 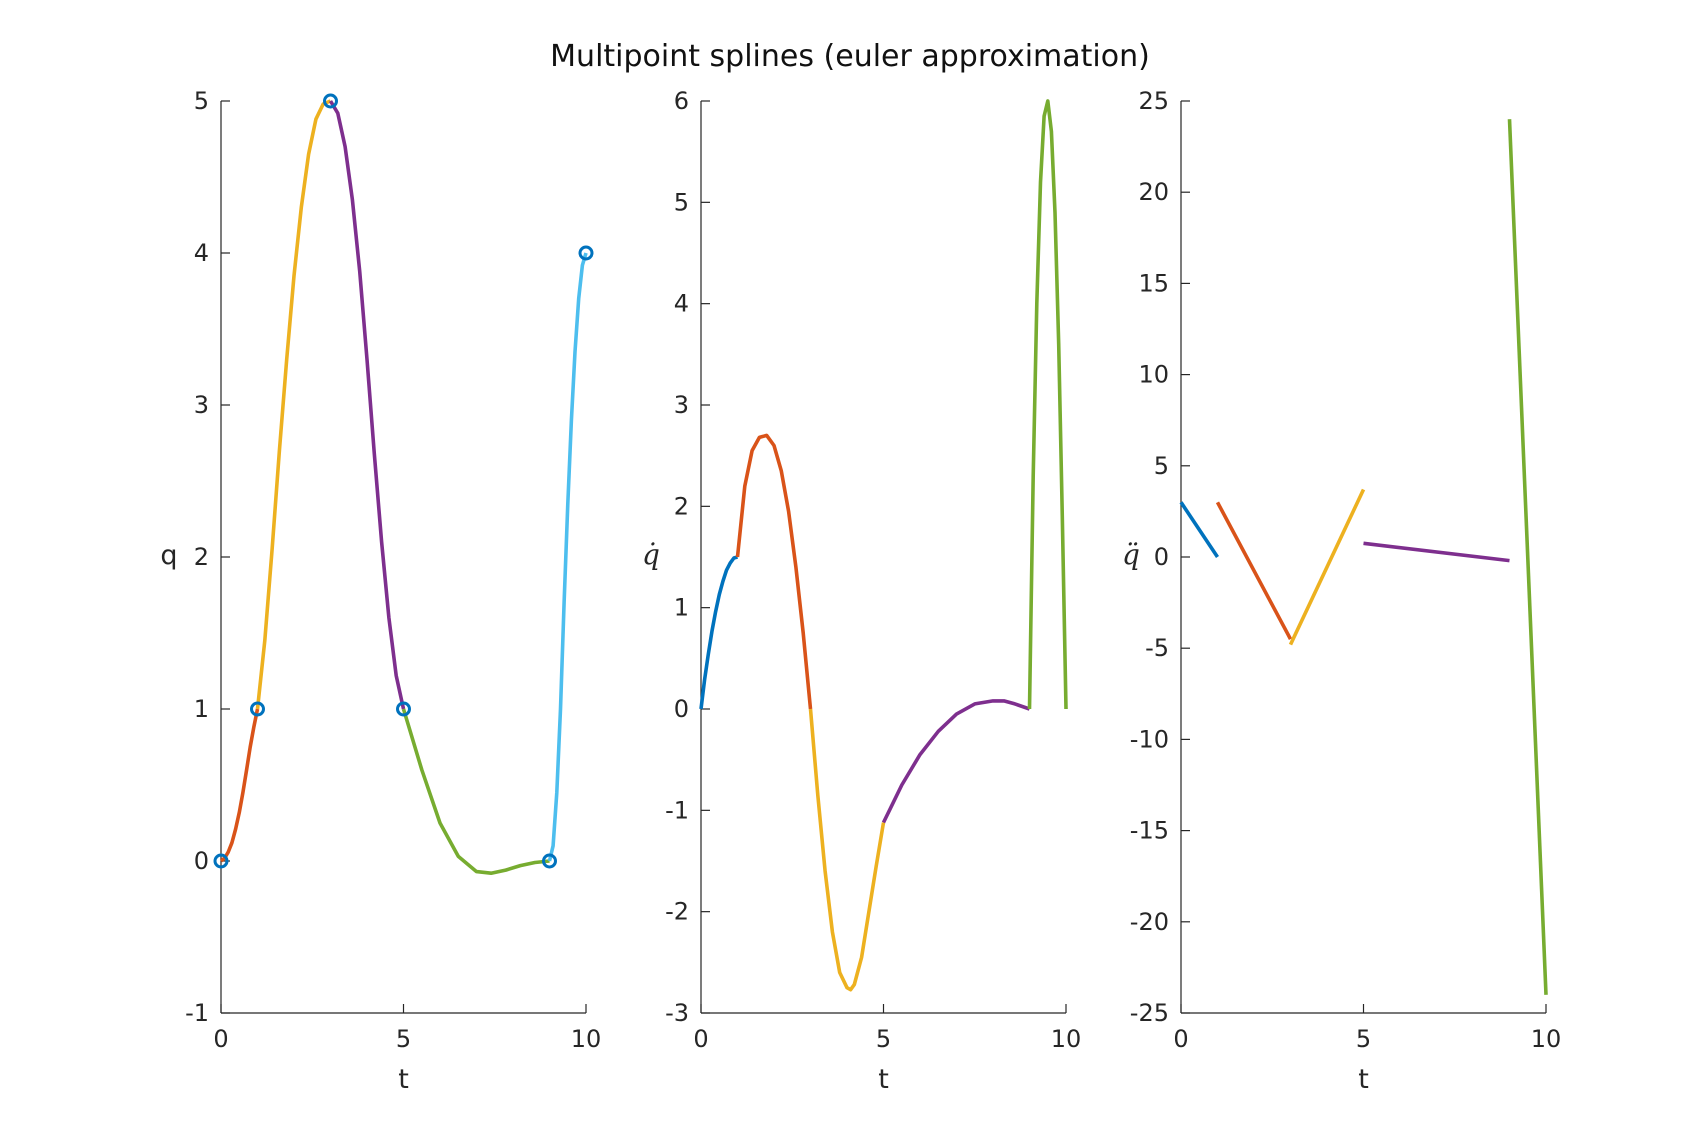 What do you see at coordinates (168, 555) in the screenshot?
I see `y-axis-label: q` at bounding box center [168, 555].